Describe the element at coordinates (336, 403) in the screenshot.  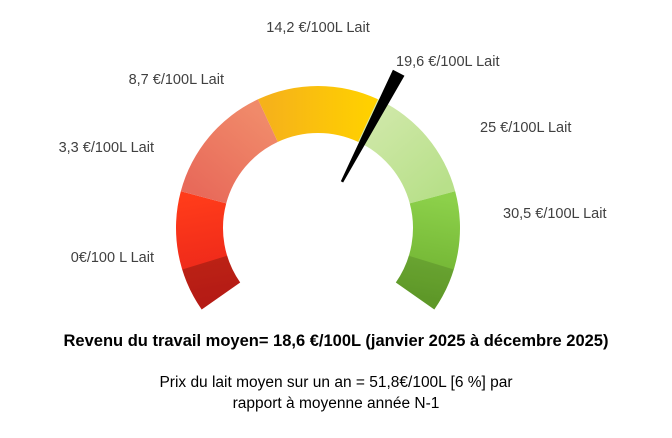
I see `average-milk-price-line-2: rapport à moyenne année N-1` at that location.